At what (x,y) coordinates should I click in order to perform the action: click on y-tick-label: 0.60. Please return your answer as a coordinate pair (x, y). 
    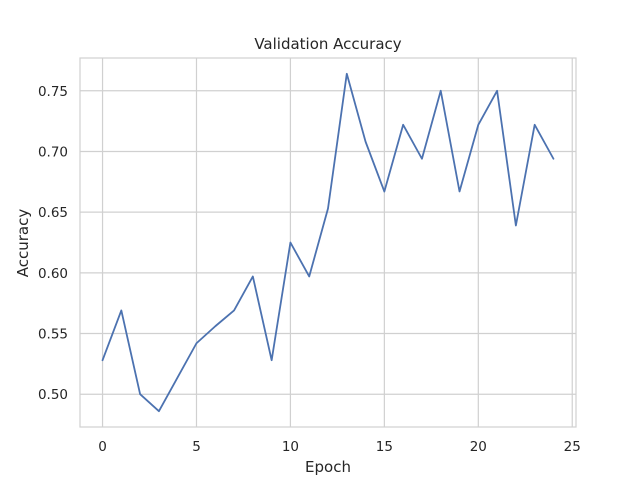
    Looking at the image, I should click on (53, 274).